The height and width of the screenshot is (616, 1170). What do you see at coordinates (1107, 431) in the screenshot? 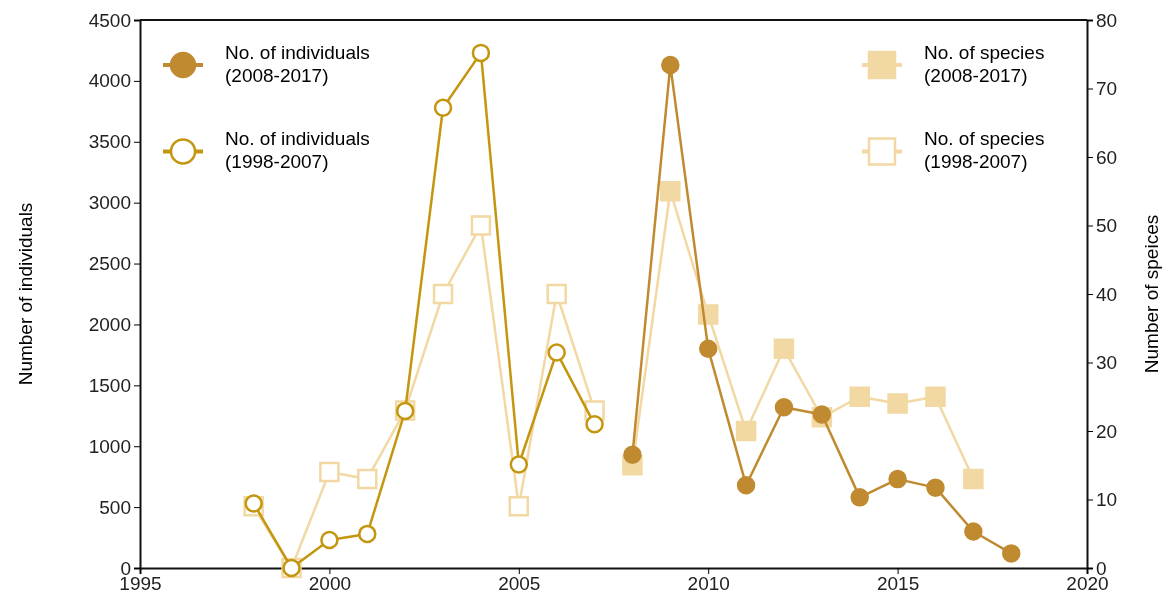
I see `y2-tick-label: 20` at bounding box center [1107, 431].